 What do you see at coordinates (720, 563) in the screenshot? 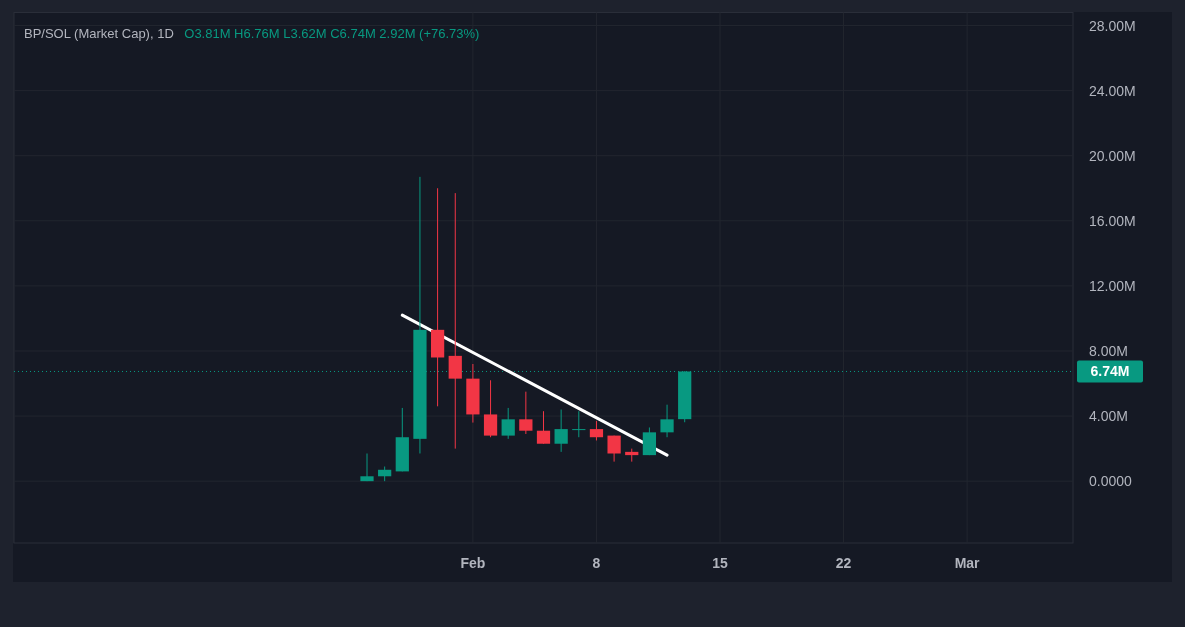
I see `x-tick-label: 15` at bounding box center [720, 563].